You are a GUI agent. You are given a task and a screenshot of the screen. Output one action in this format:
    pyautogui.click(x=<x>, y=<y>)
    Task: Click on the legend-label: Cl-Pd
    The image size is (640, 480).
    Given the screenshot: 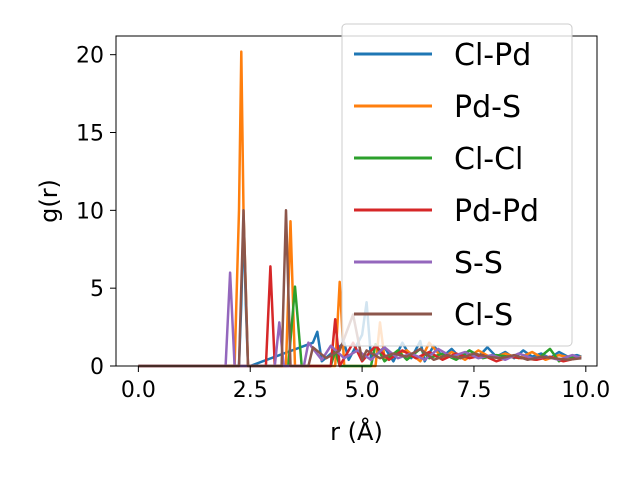 What is the action you would take?
    pyautogui.click(x=492, y=55)
    